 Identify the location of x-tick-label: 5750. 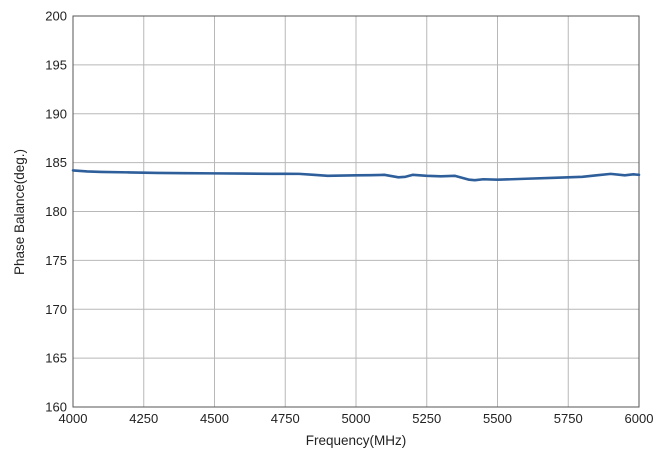
(568, 418).